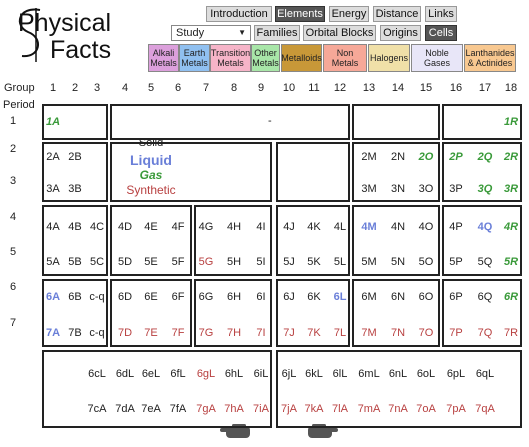  What do you see at coordinates (53, 189) in the screenshot?
I see `element-cell: 3A` at bounding box center [53, 189].